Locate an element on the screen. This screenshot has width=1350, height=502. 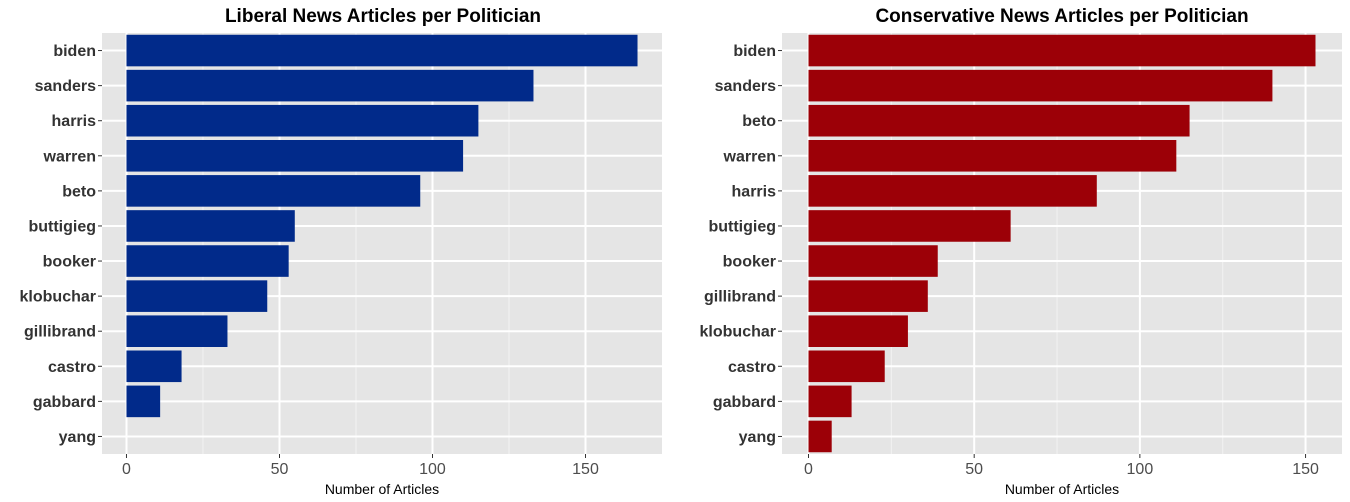
chart-title: Liberal News Articles per Politician is located at coordinates (383, 16).